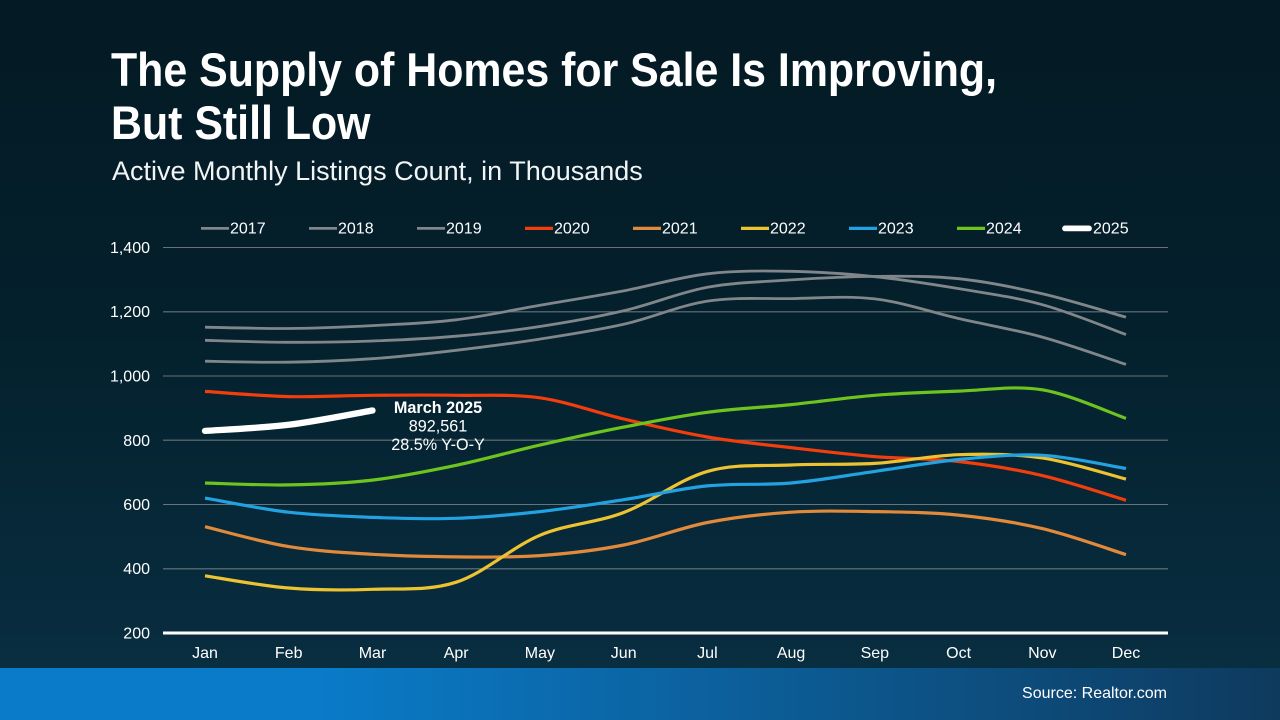 This screenshot has width=1280, height=720. Describe the element at coordinates (373, 653) in the screenshot. I see `svg-text: Mar` at that location.